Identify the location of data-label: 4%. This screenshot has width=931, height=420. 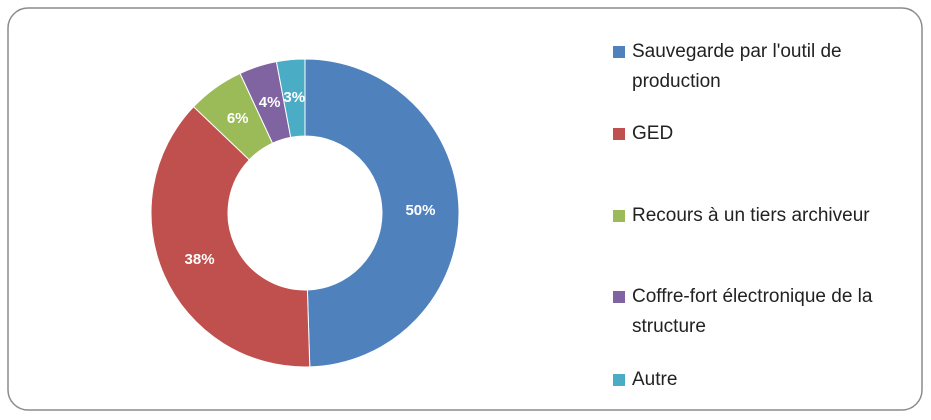
(270, 102).